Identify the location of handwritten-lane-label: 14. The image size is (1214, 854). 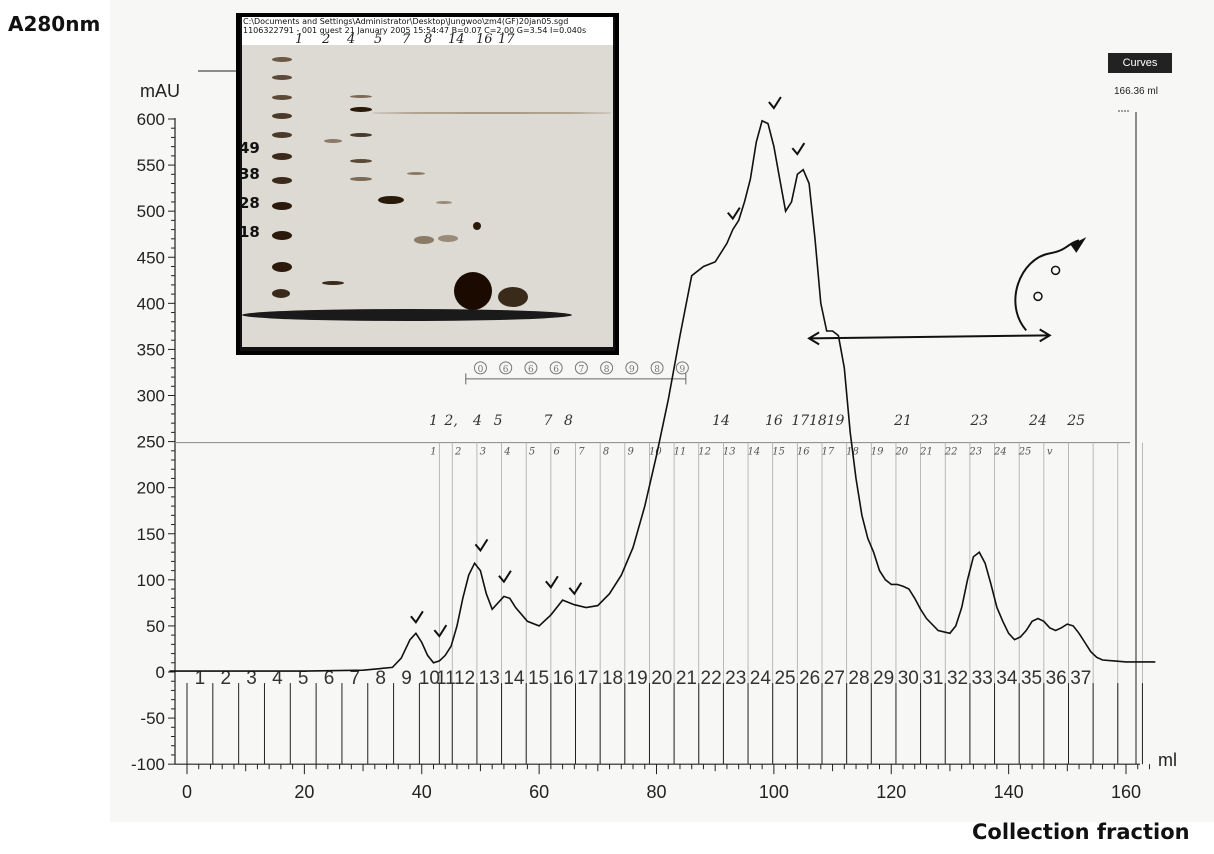
(721, 421).